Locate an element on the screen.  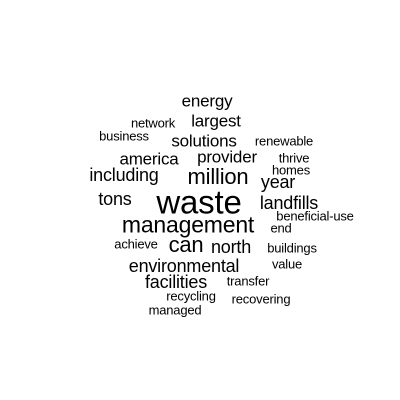
word-year: year is located at coordinates (278, 182).